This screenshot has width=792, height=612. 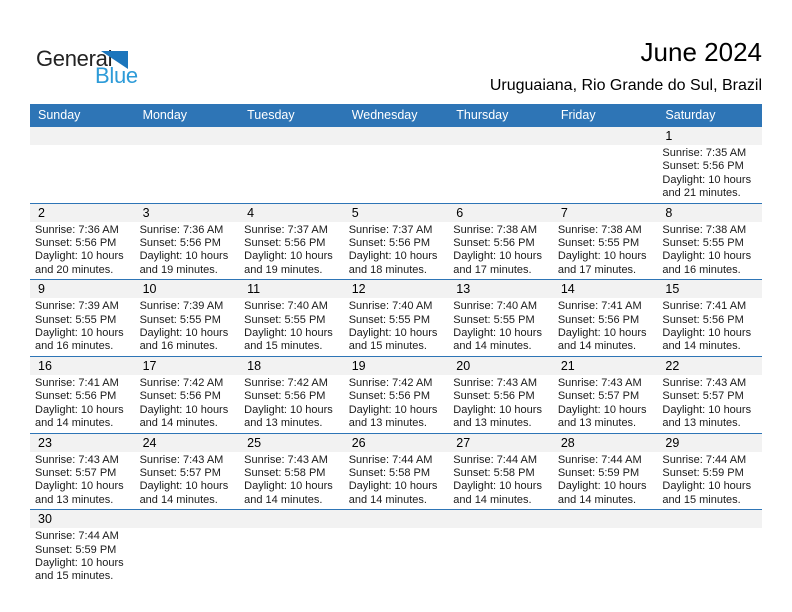 What do you see at coordinates (271, 115) in the screenshot?
I see `weekday-header-tuesday: Tuesday` at bounding box center [271, 115].